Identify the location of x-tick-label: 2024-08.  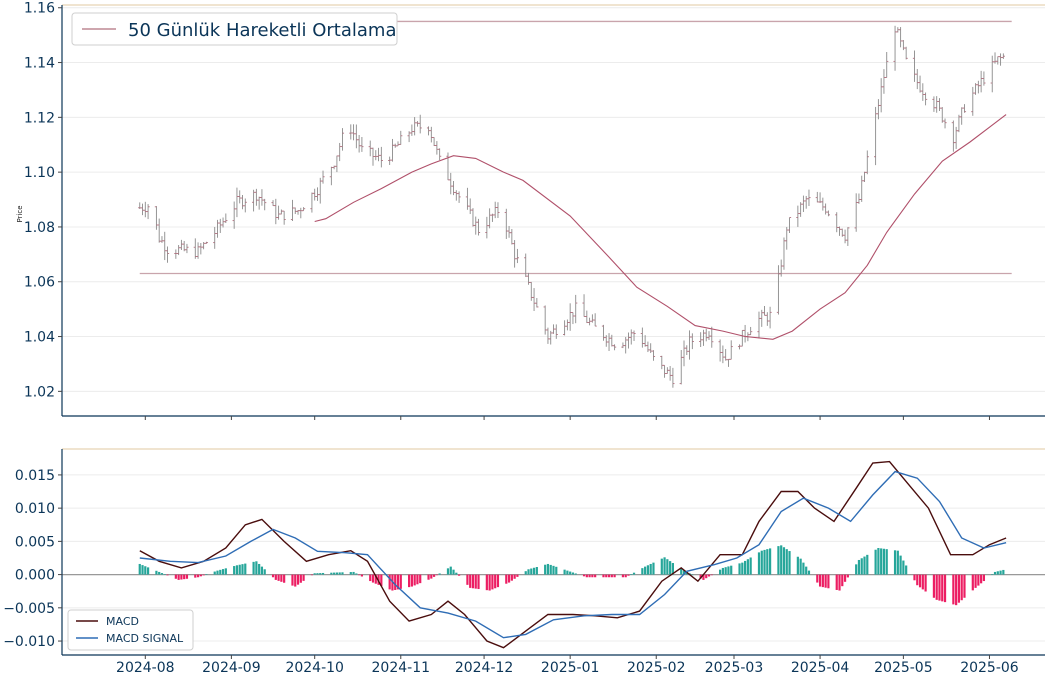
(145, 668).